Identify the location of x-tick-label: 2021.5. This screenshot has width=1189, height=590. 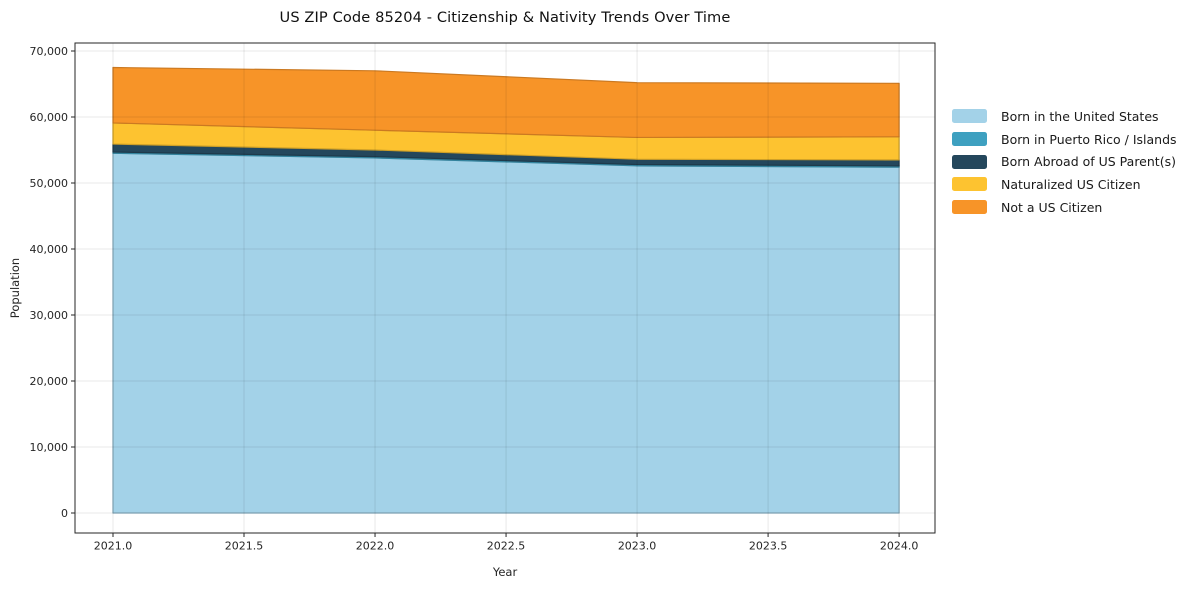
(244, 546).